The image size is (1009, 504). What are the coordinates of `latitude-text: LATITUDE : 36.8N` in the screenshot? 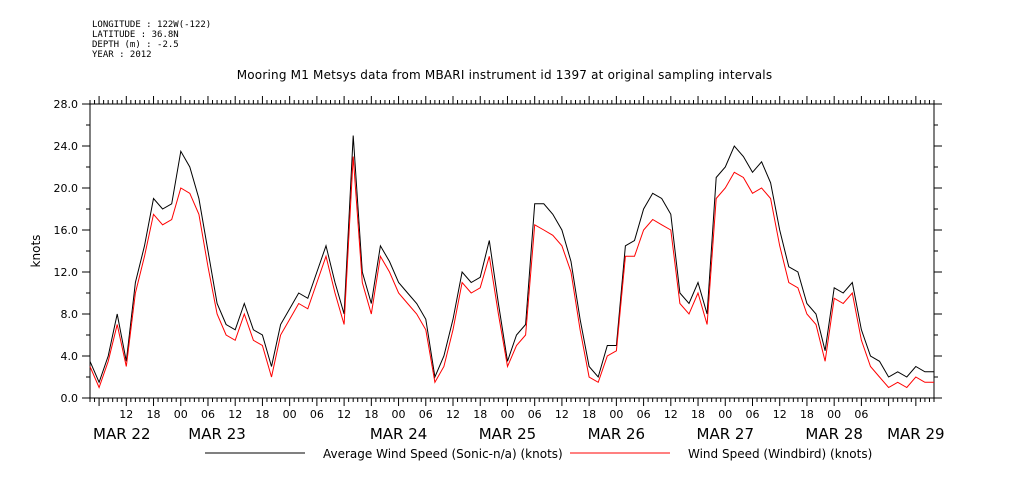 It's located at (135, 35).